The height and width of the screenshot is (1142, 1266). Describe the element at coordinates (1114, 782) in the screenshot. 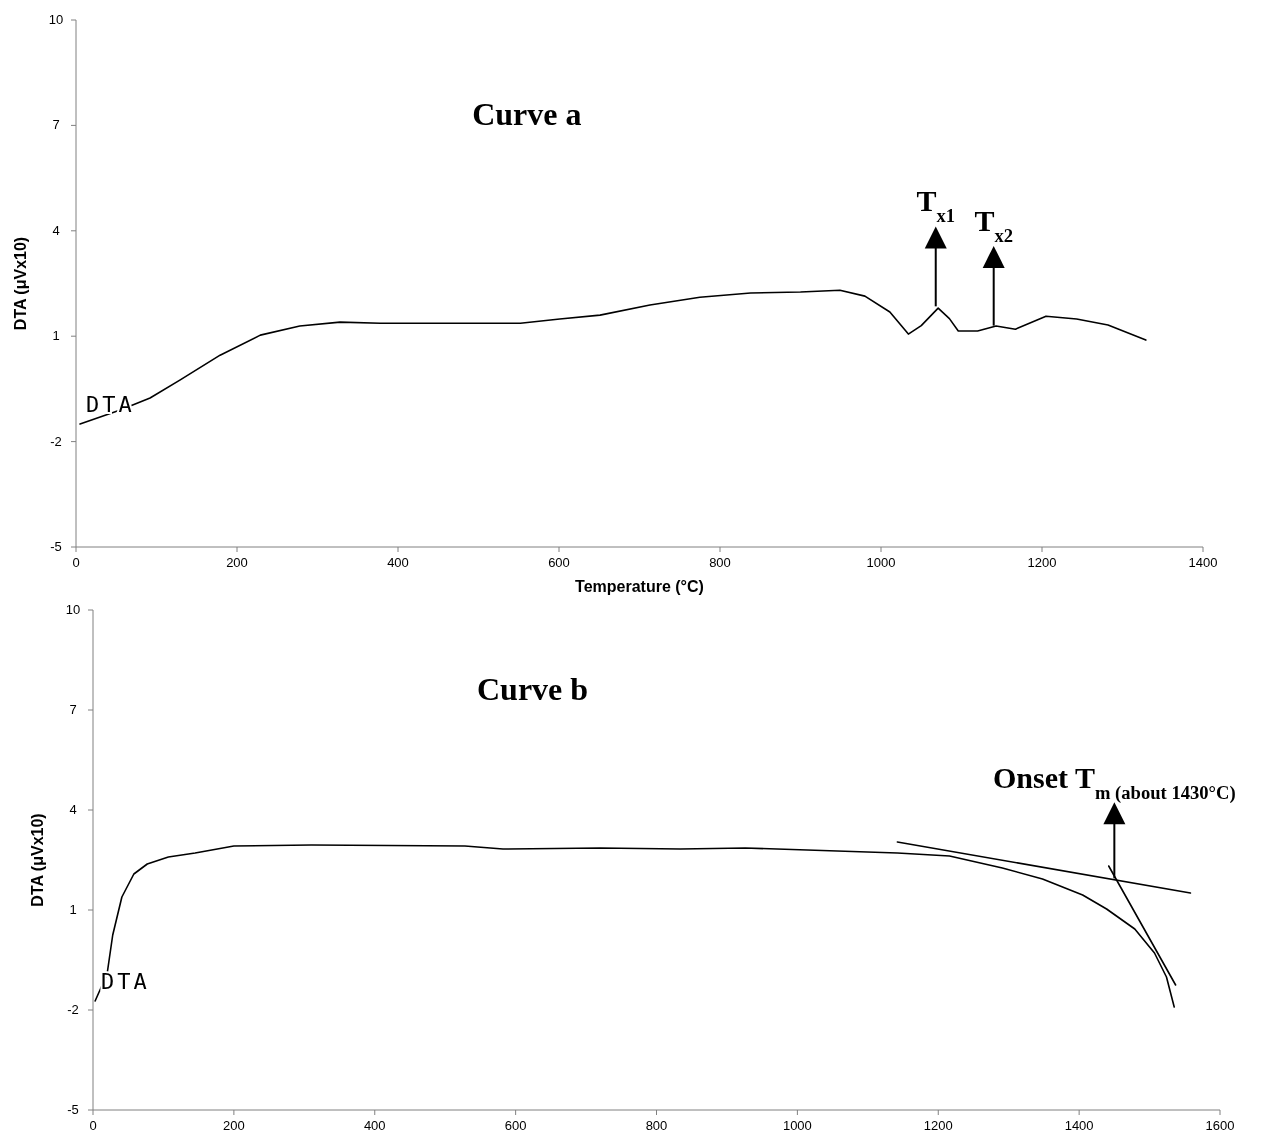

I see `annotation: Onset T$_{m (about 1430°C)}$` at that location.